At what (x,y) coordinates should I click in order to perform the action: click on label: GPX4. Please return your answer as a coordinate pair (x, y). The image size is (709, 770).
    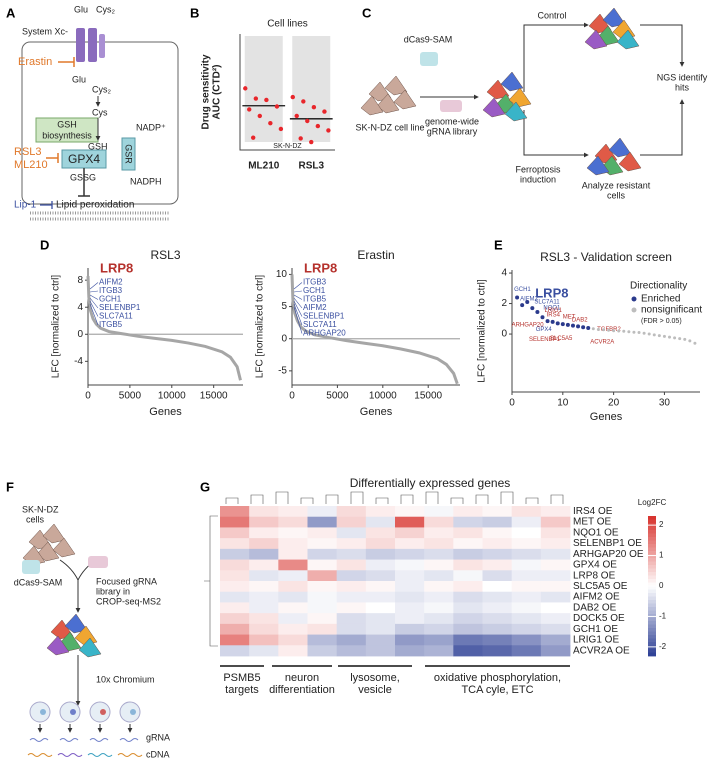
    Looking at the image, I should click on (84, 159).